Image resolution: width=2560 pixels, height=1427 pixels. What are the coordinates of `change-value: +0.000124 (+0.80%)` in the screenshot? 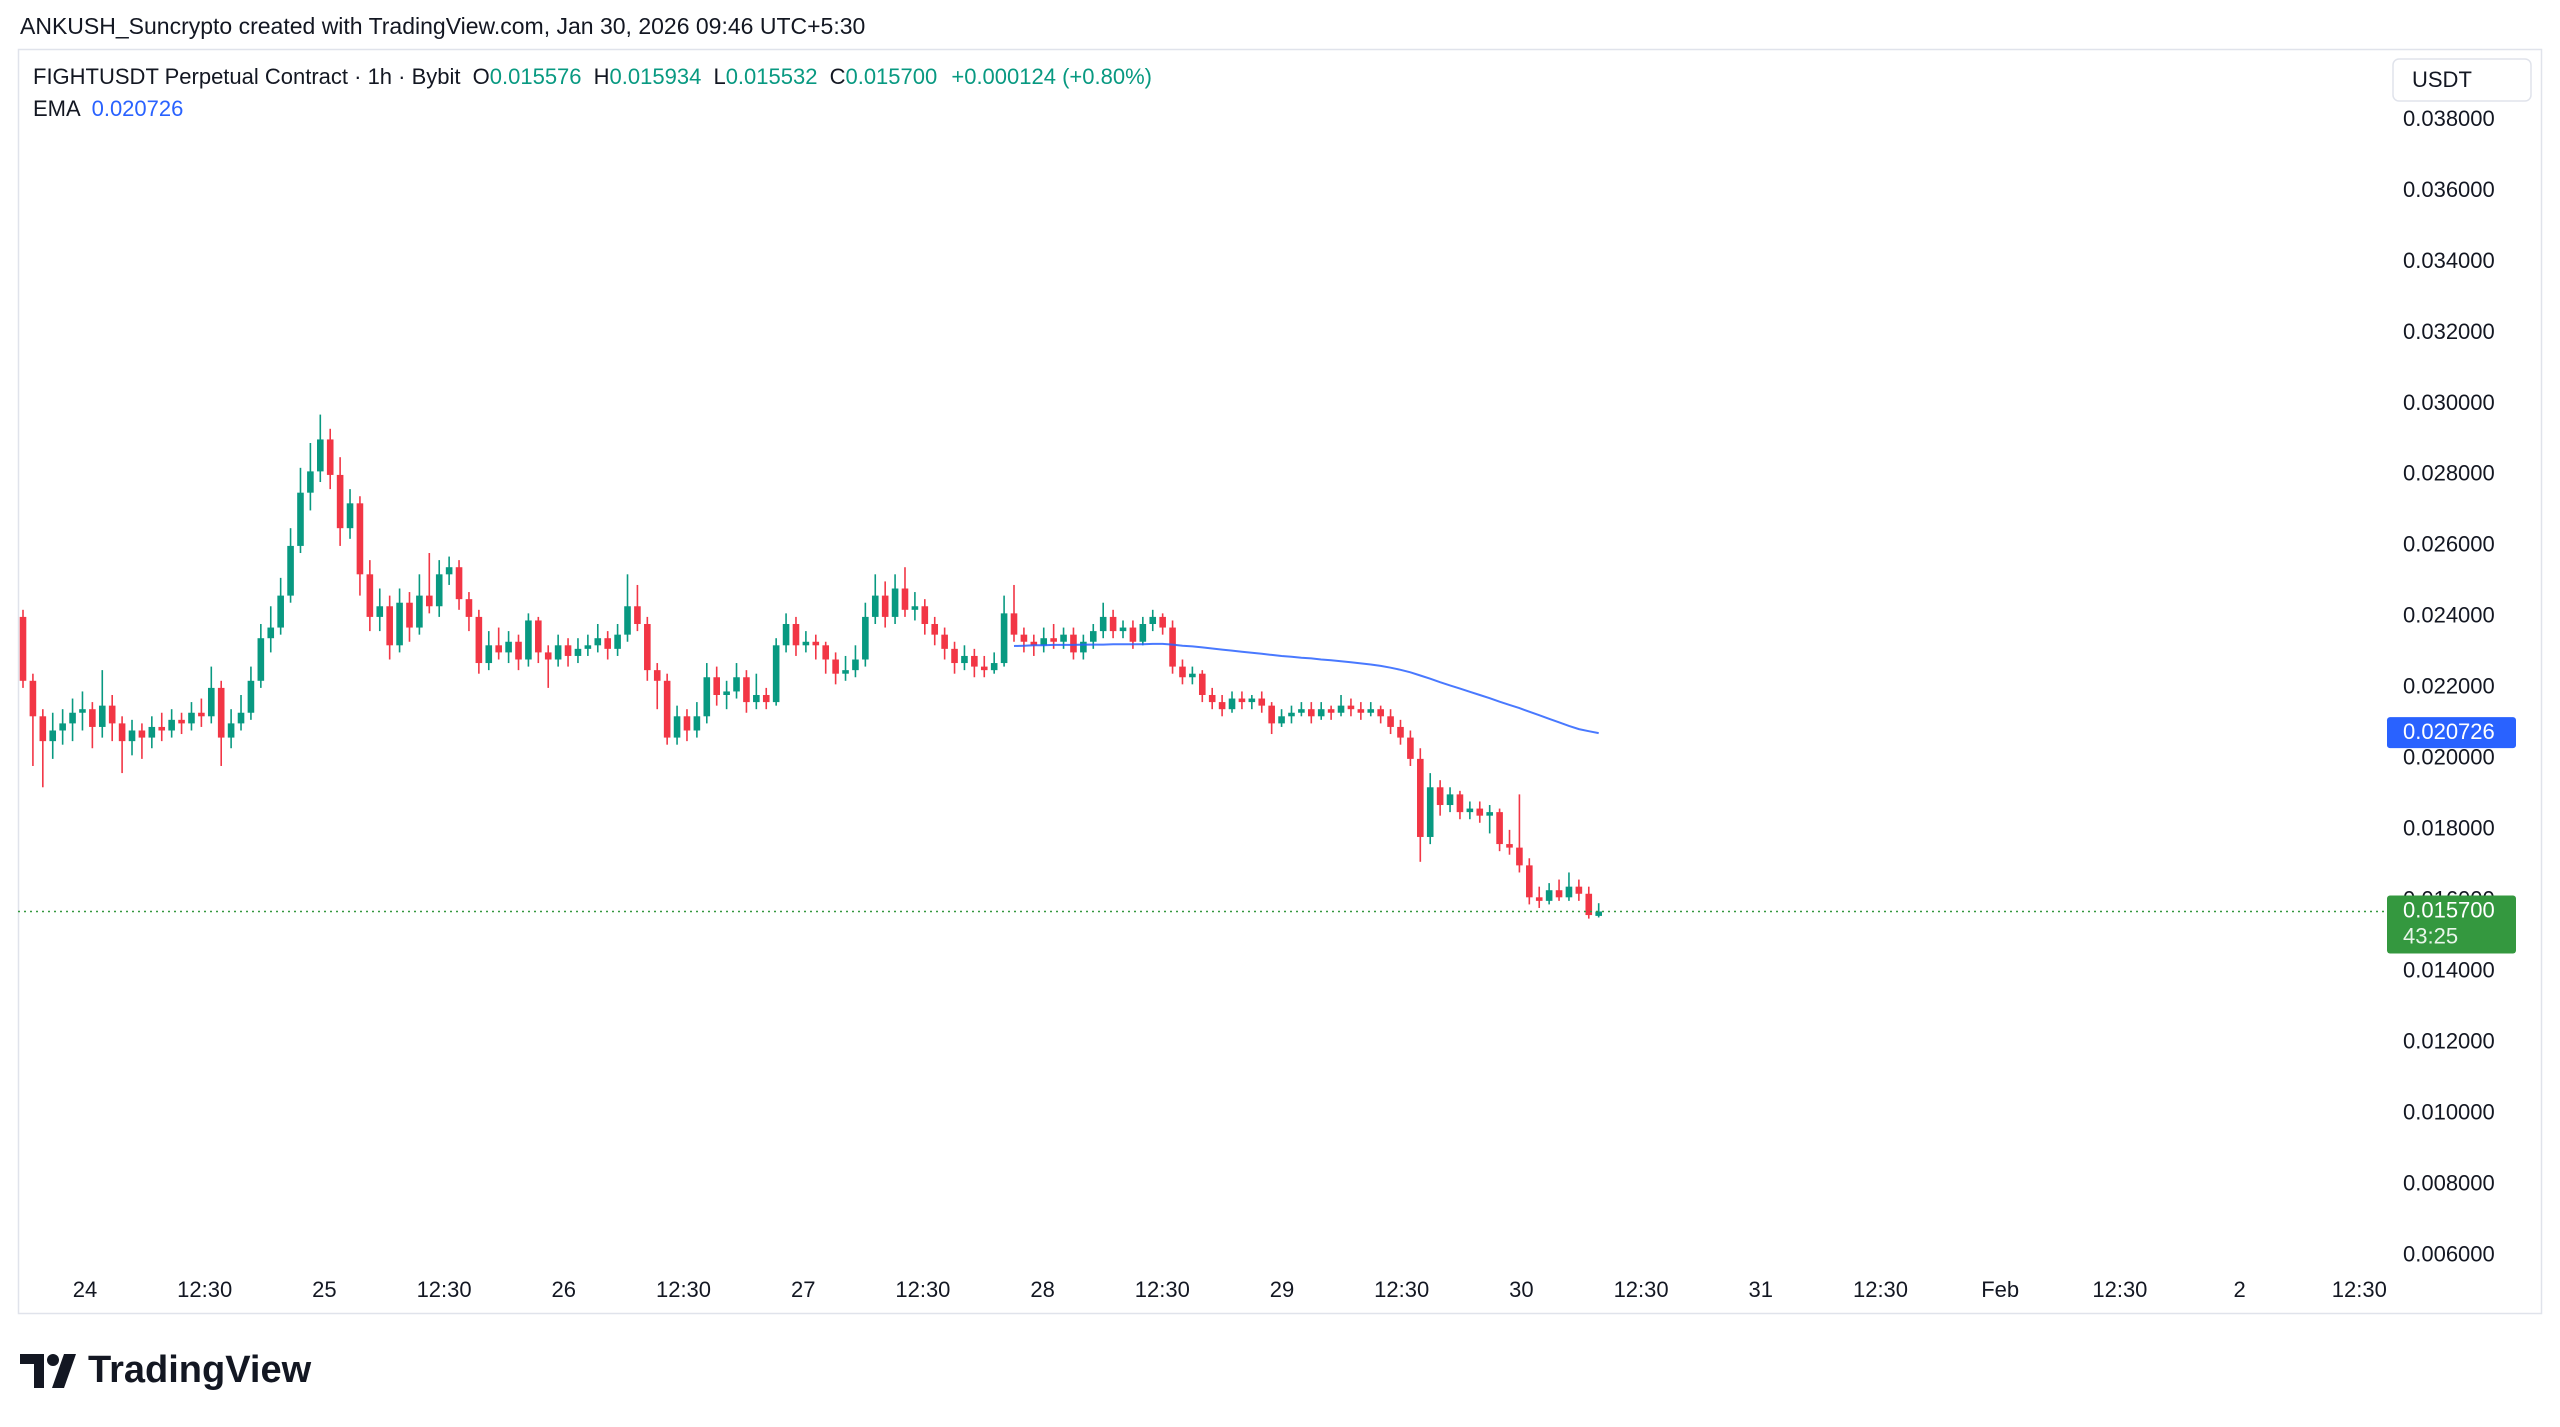 It's located at (1051, 76).